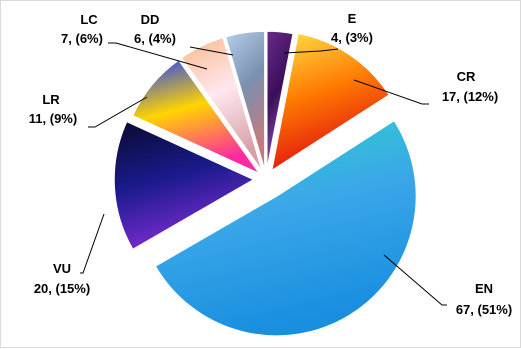  What do you see at coordinates (118, 112) in the screenshot?
I see `leader-line-lr` at bounding box center [118, 112].